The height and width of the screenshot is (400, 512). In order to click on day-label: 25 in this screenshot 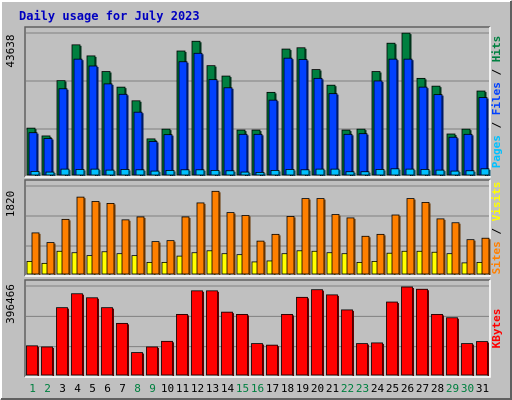, I will do `click(392, 388)`.